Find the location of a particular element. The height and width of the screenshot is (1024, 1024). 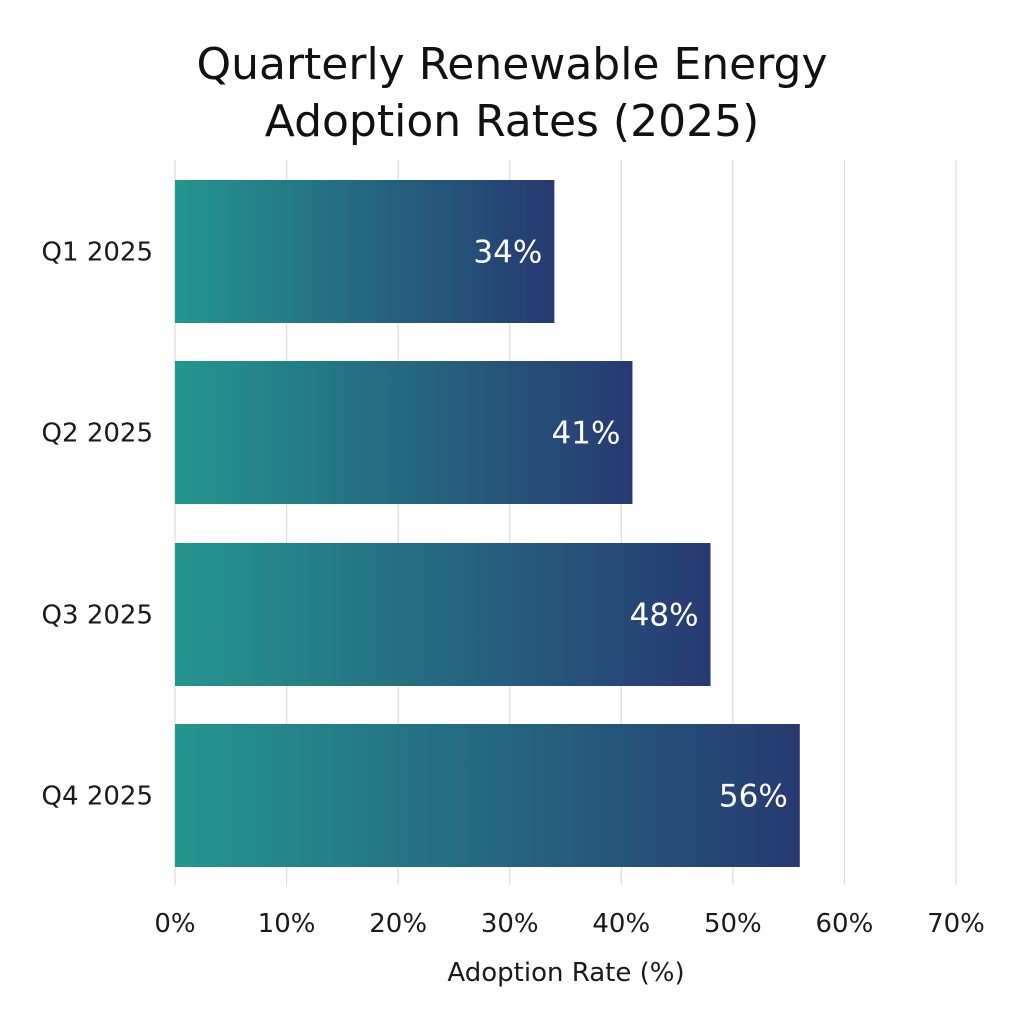

bar-value-label: 48% is located at coordinates (664, 616).